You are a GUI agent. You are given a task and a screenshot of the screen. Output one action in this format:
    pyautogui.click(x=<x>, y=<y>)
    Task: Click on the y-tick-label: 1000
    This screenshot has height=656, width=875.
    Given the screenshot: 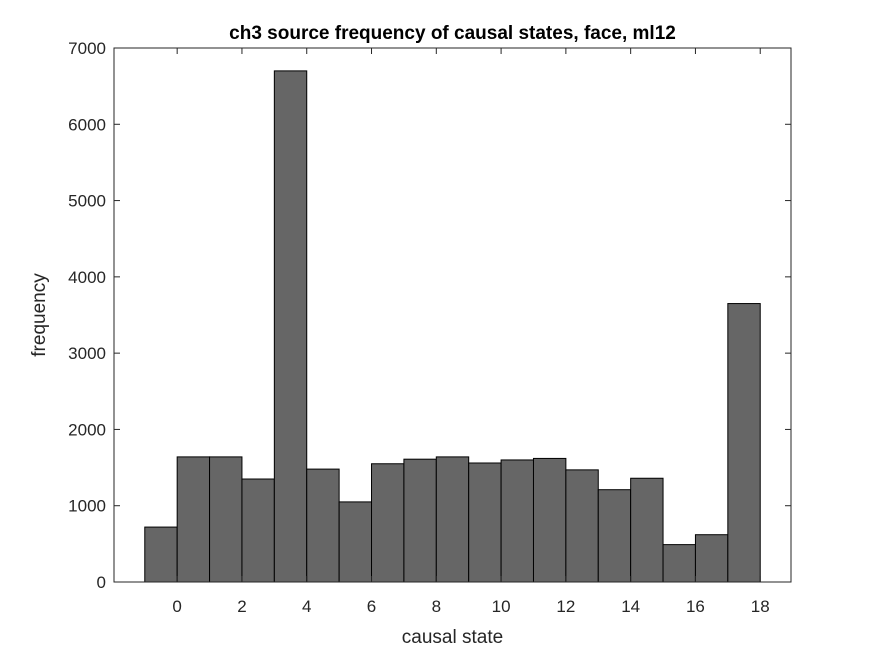 What is the action you would take?
    pyautogui.click(x=87, y=506)
    